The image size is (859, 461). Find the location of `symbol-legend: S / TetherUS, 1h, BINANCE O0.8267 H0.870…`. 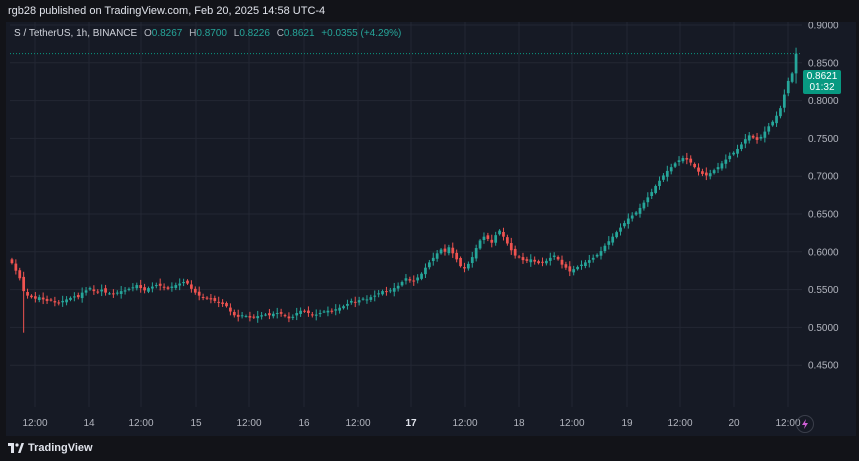

symbol-legend: S / TetherUS, 1h, BINANCE O0.8267 H0.870… is located at coordinates (207, 33).